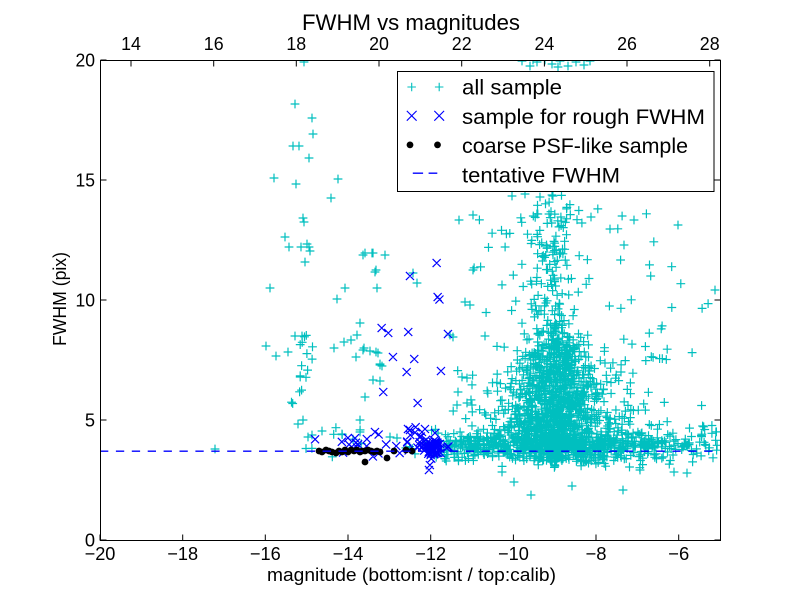 This screenshot has height=605, width=800. What do you see at coordinates (627, 43) in the screenshot?
I see `svg-text: 26` at bounding box center [627, 43].